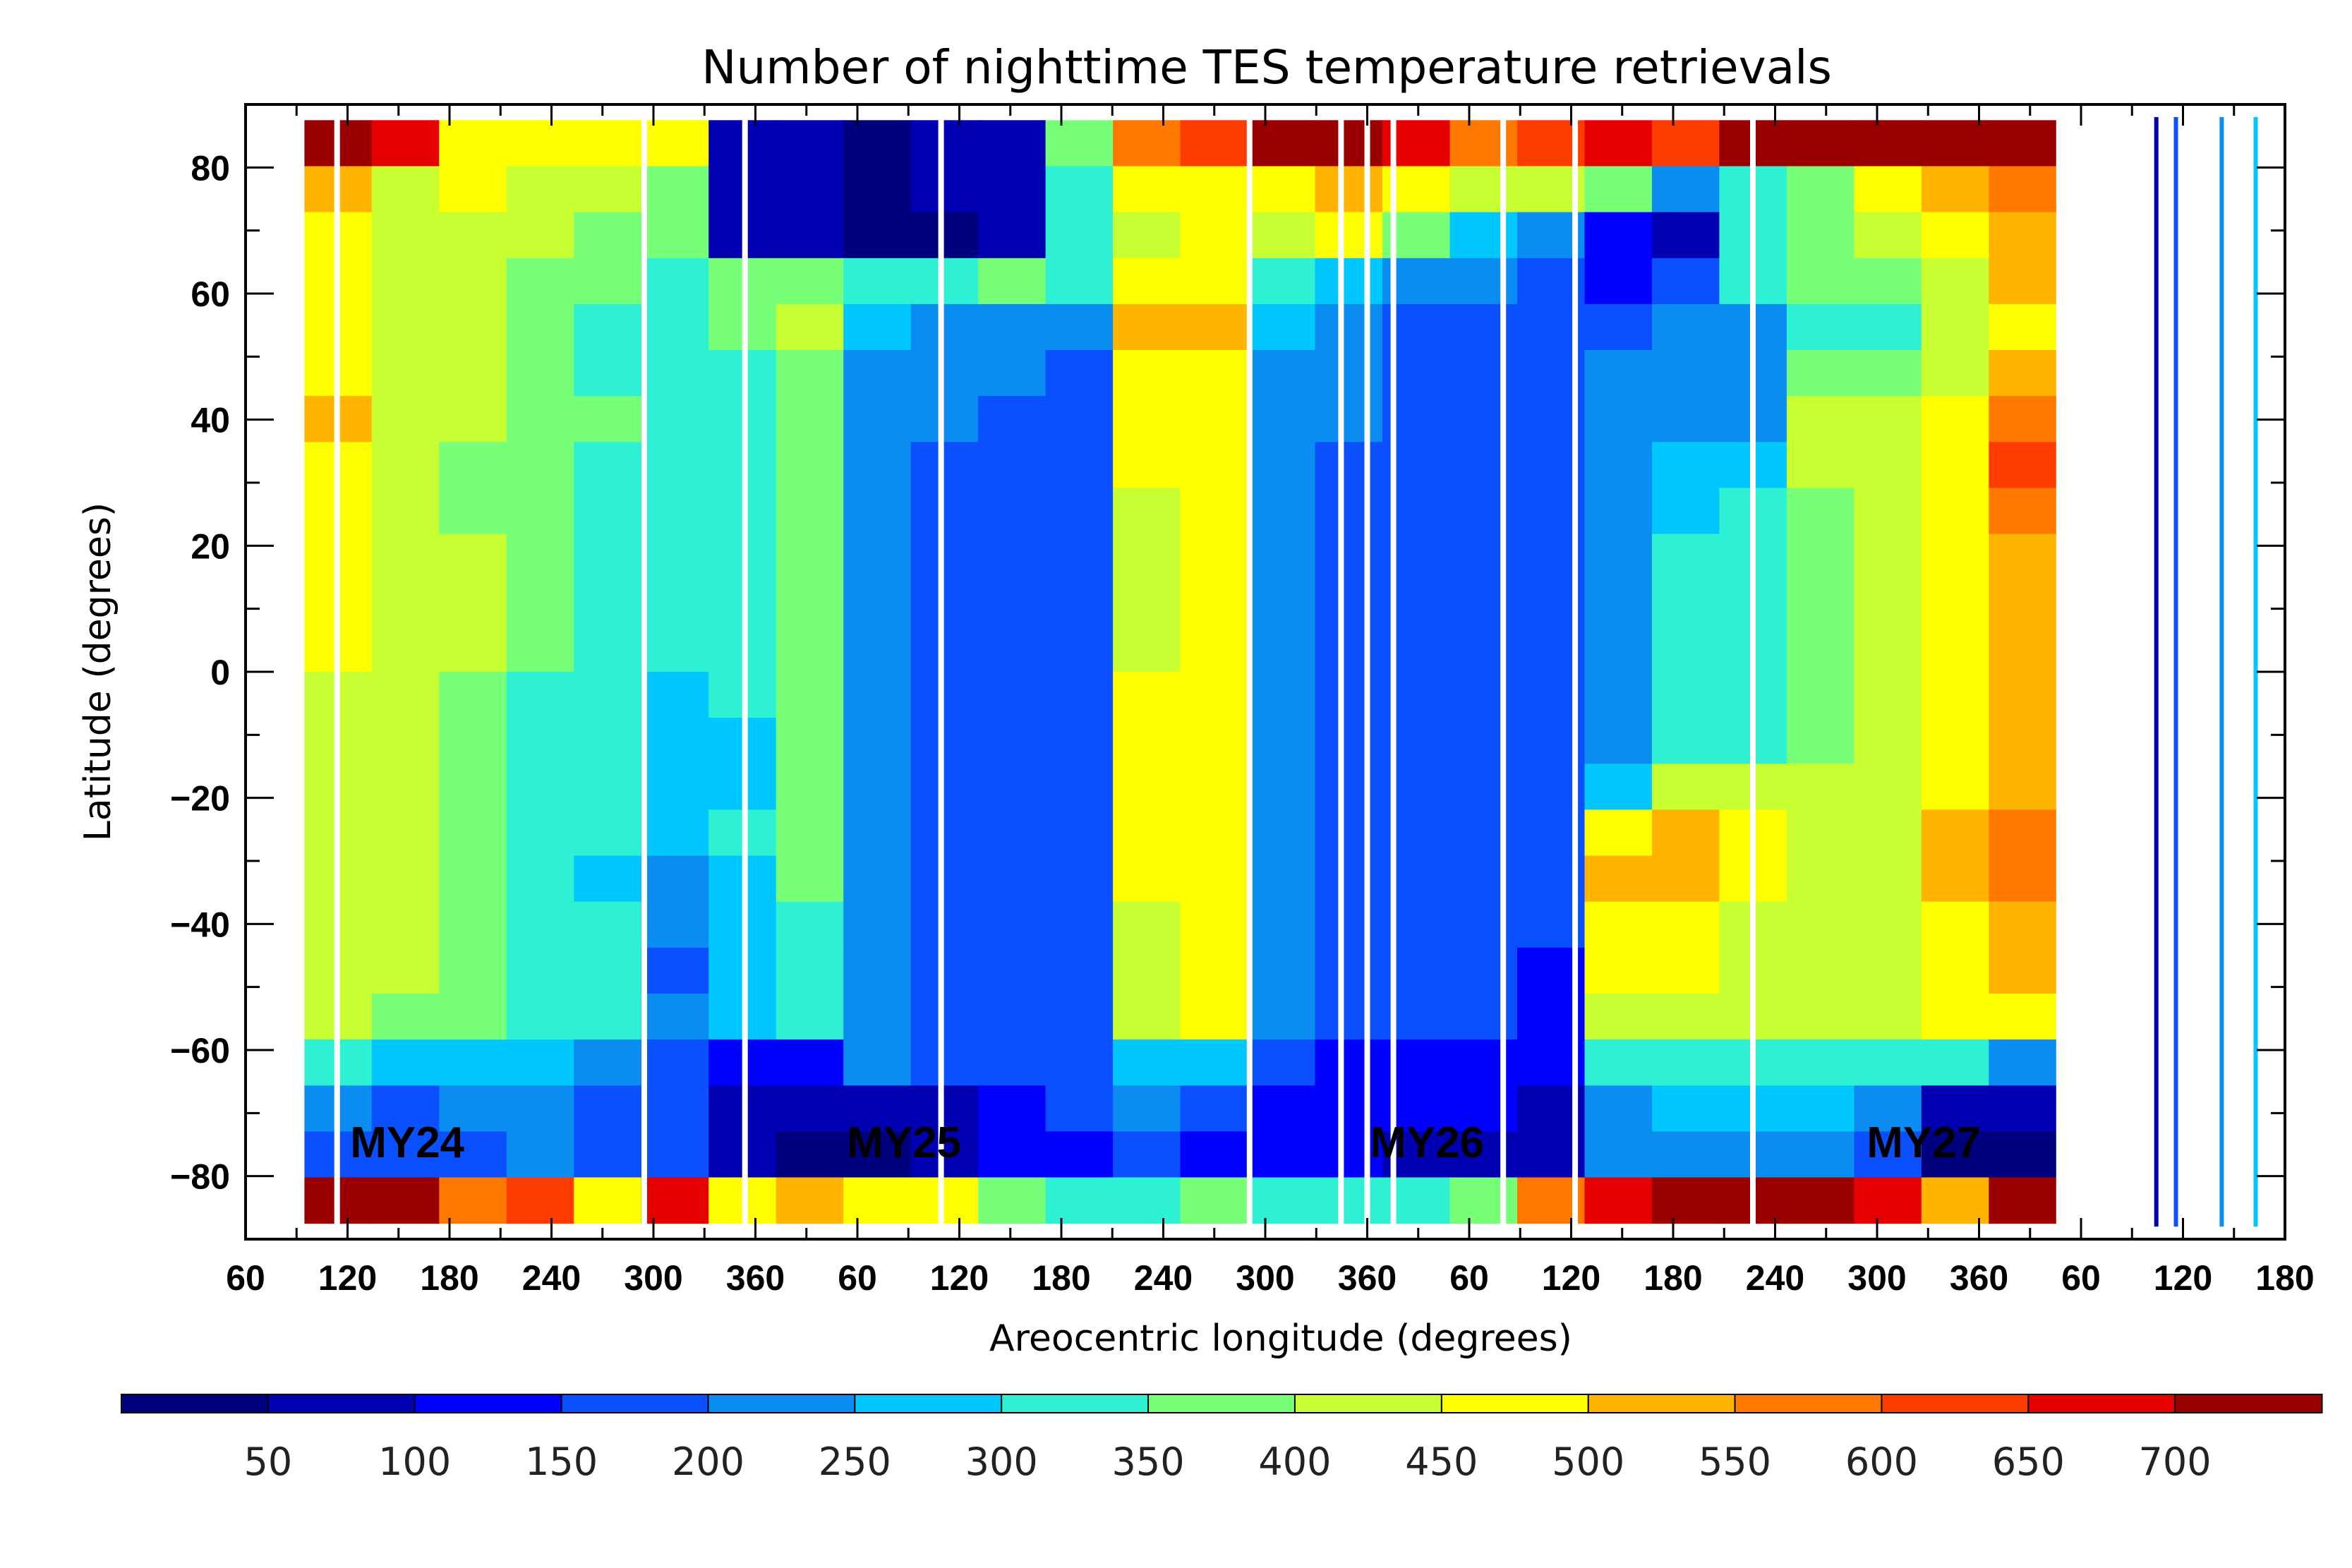  I want to click on colorbar, so click(1222, 1404).